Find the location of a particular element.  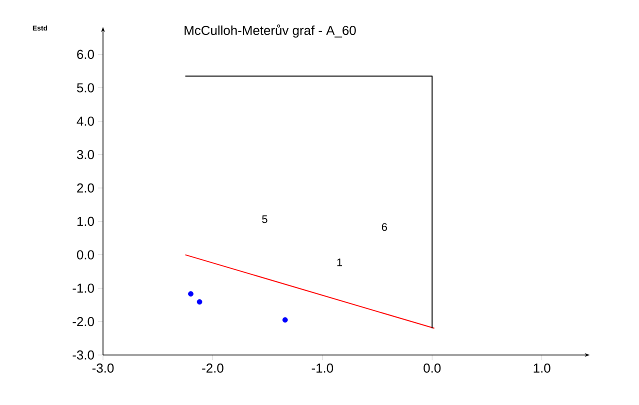

annotation: 6 is located at coordinates (384, 227).